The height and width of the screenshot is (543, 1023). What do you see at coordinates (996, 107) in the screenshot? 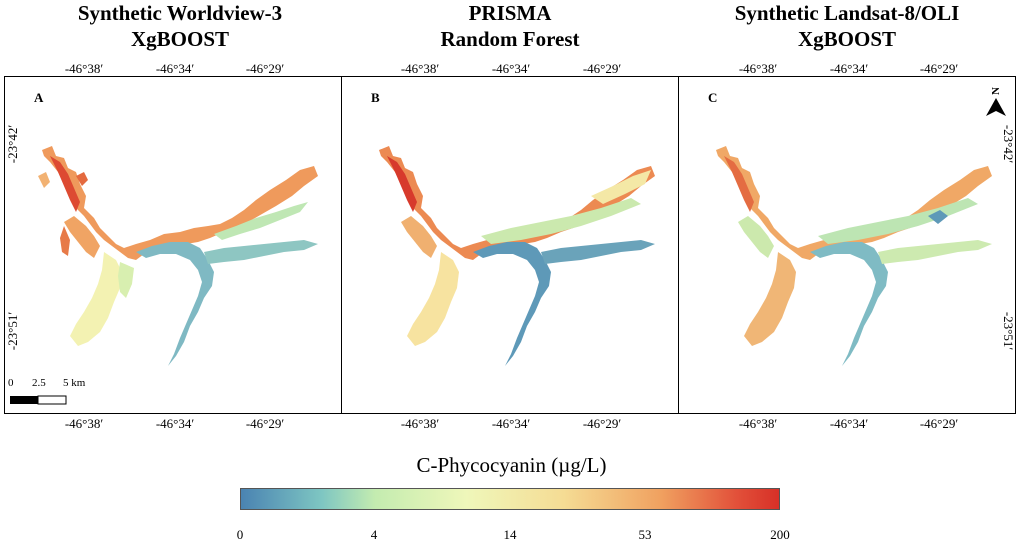
I see `north-arrow-icon` at bounding box center [996, 107].